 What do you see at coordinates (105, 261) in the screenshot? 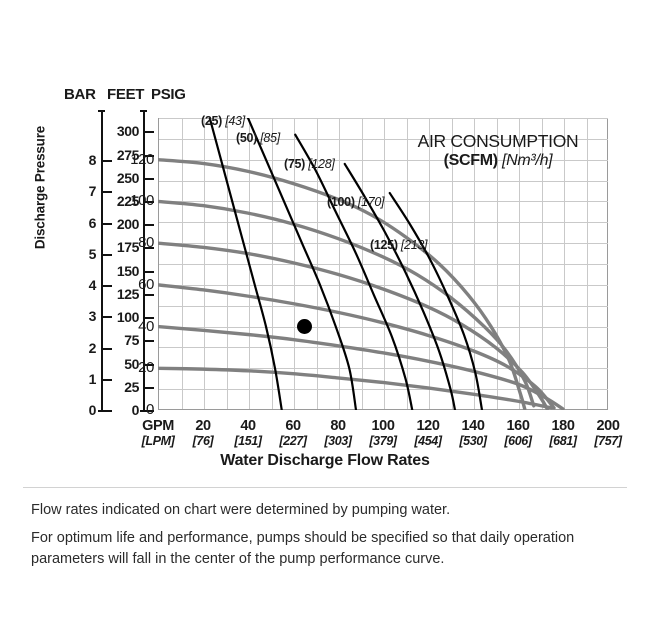
I see `bar-axis-rail` at bounding box center [105, 261].